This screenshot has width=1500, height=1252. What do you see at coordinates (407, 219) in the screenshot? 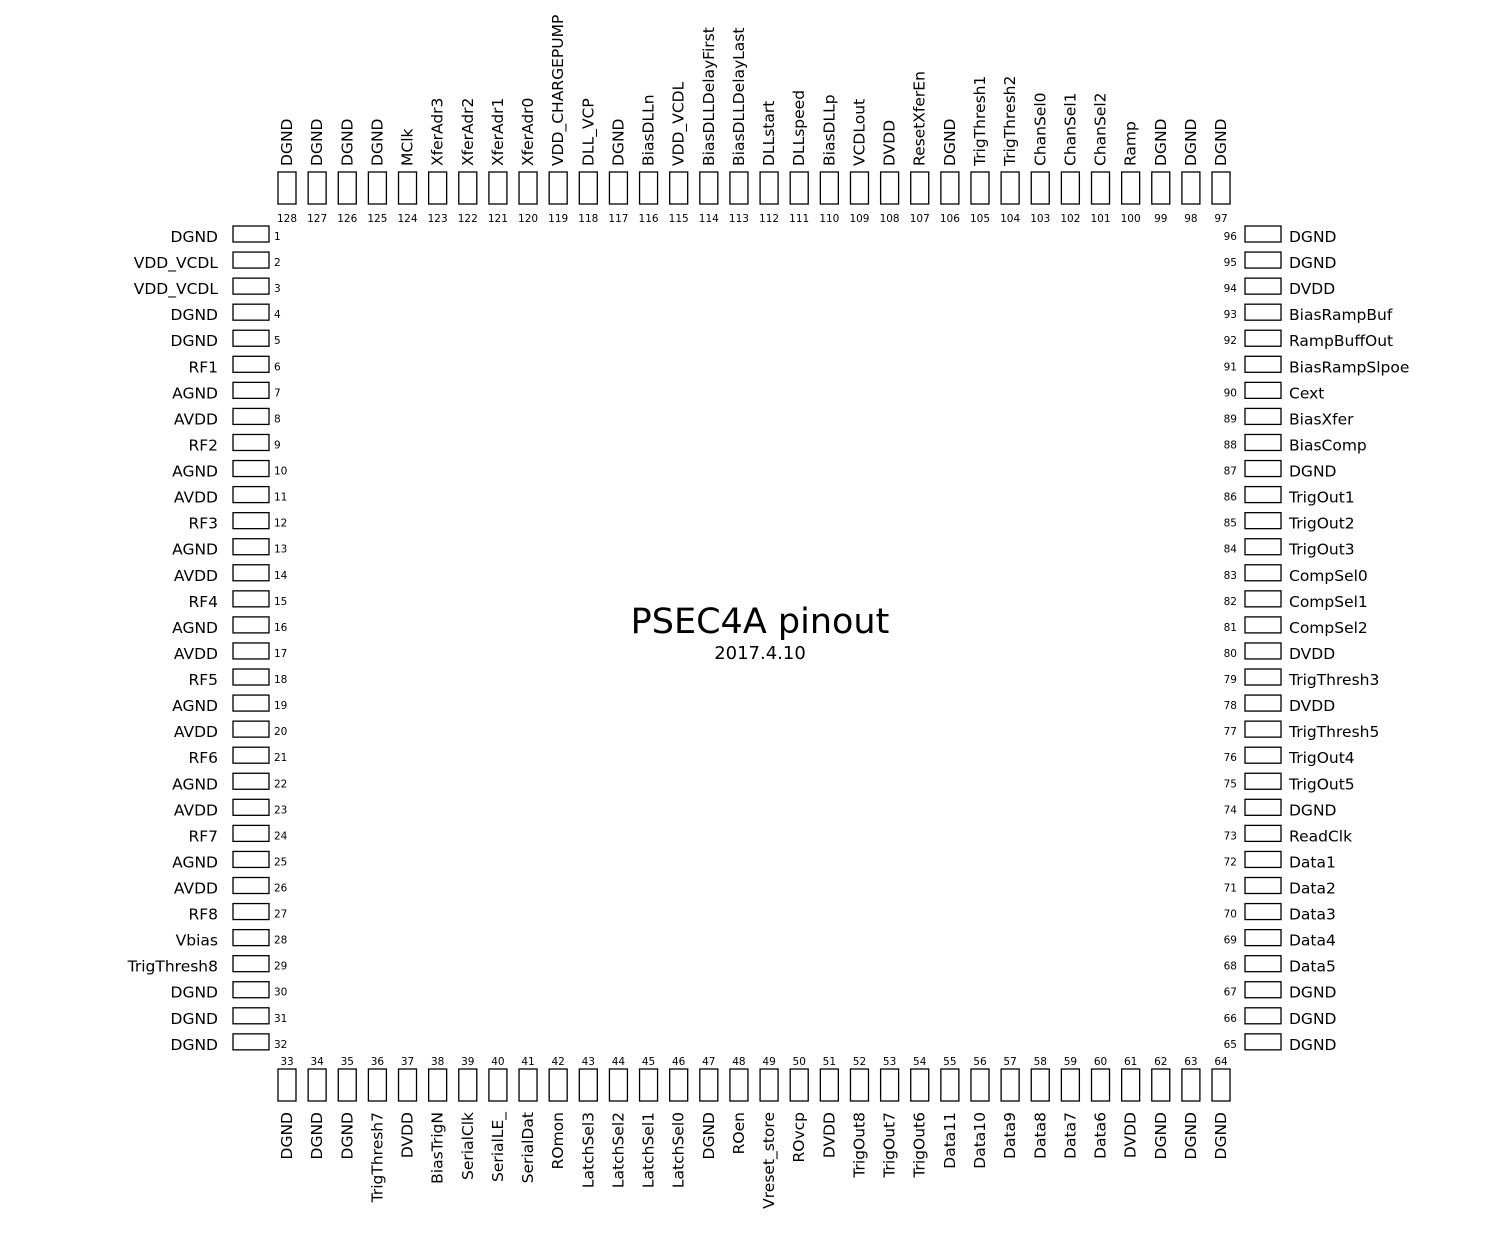
I see `pin-number: 124` at bounding box center [407, 219].